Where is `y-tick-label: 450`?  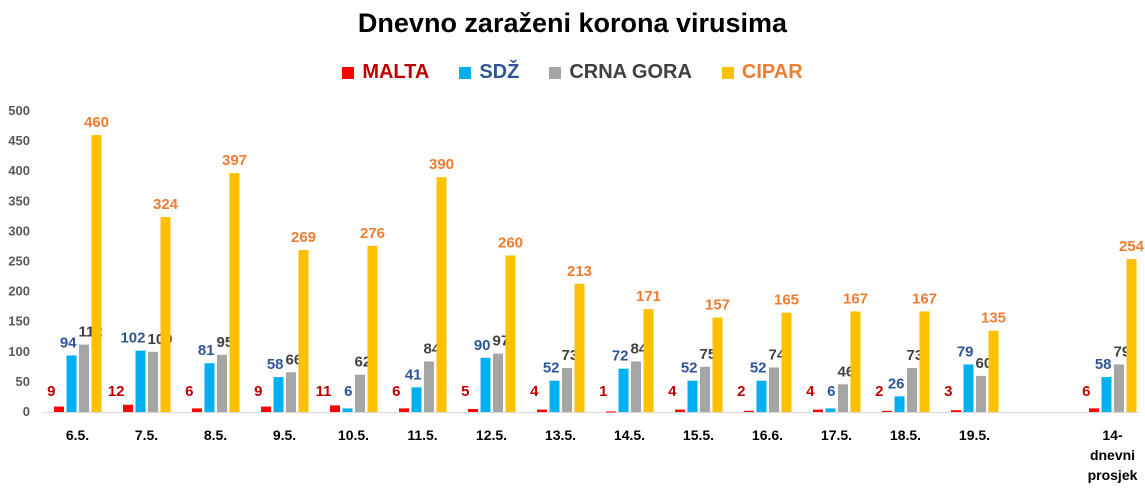
y-tick-label: 450 is located at coordinates (19, 140).